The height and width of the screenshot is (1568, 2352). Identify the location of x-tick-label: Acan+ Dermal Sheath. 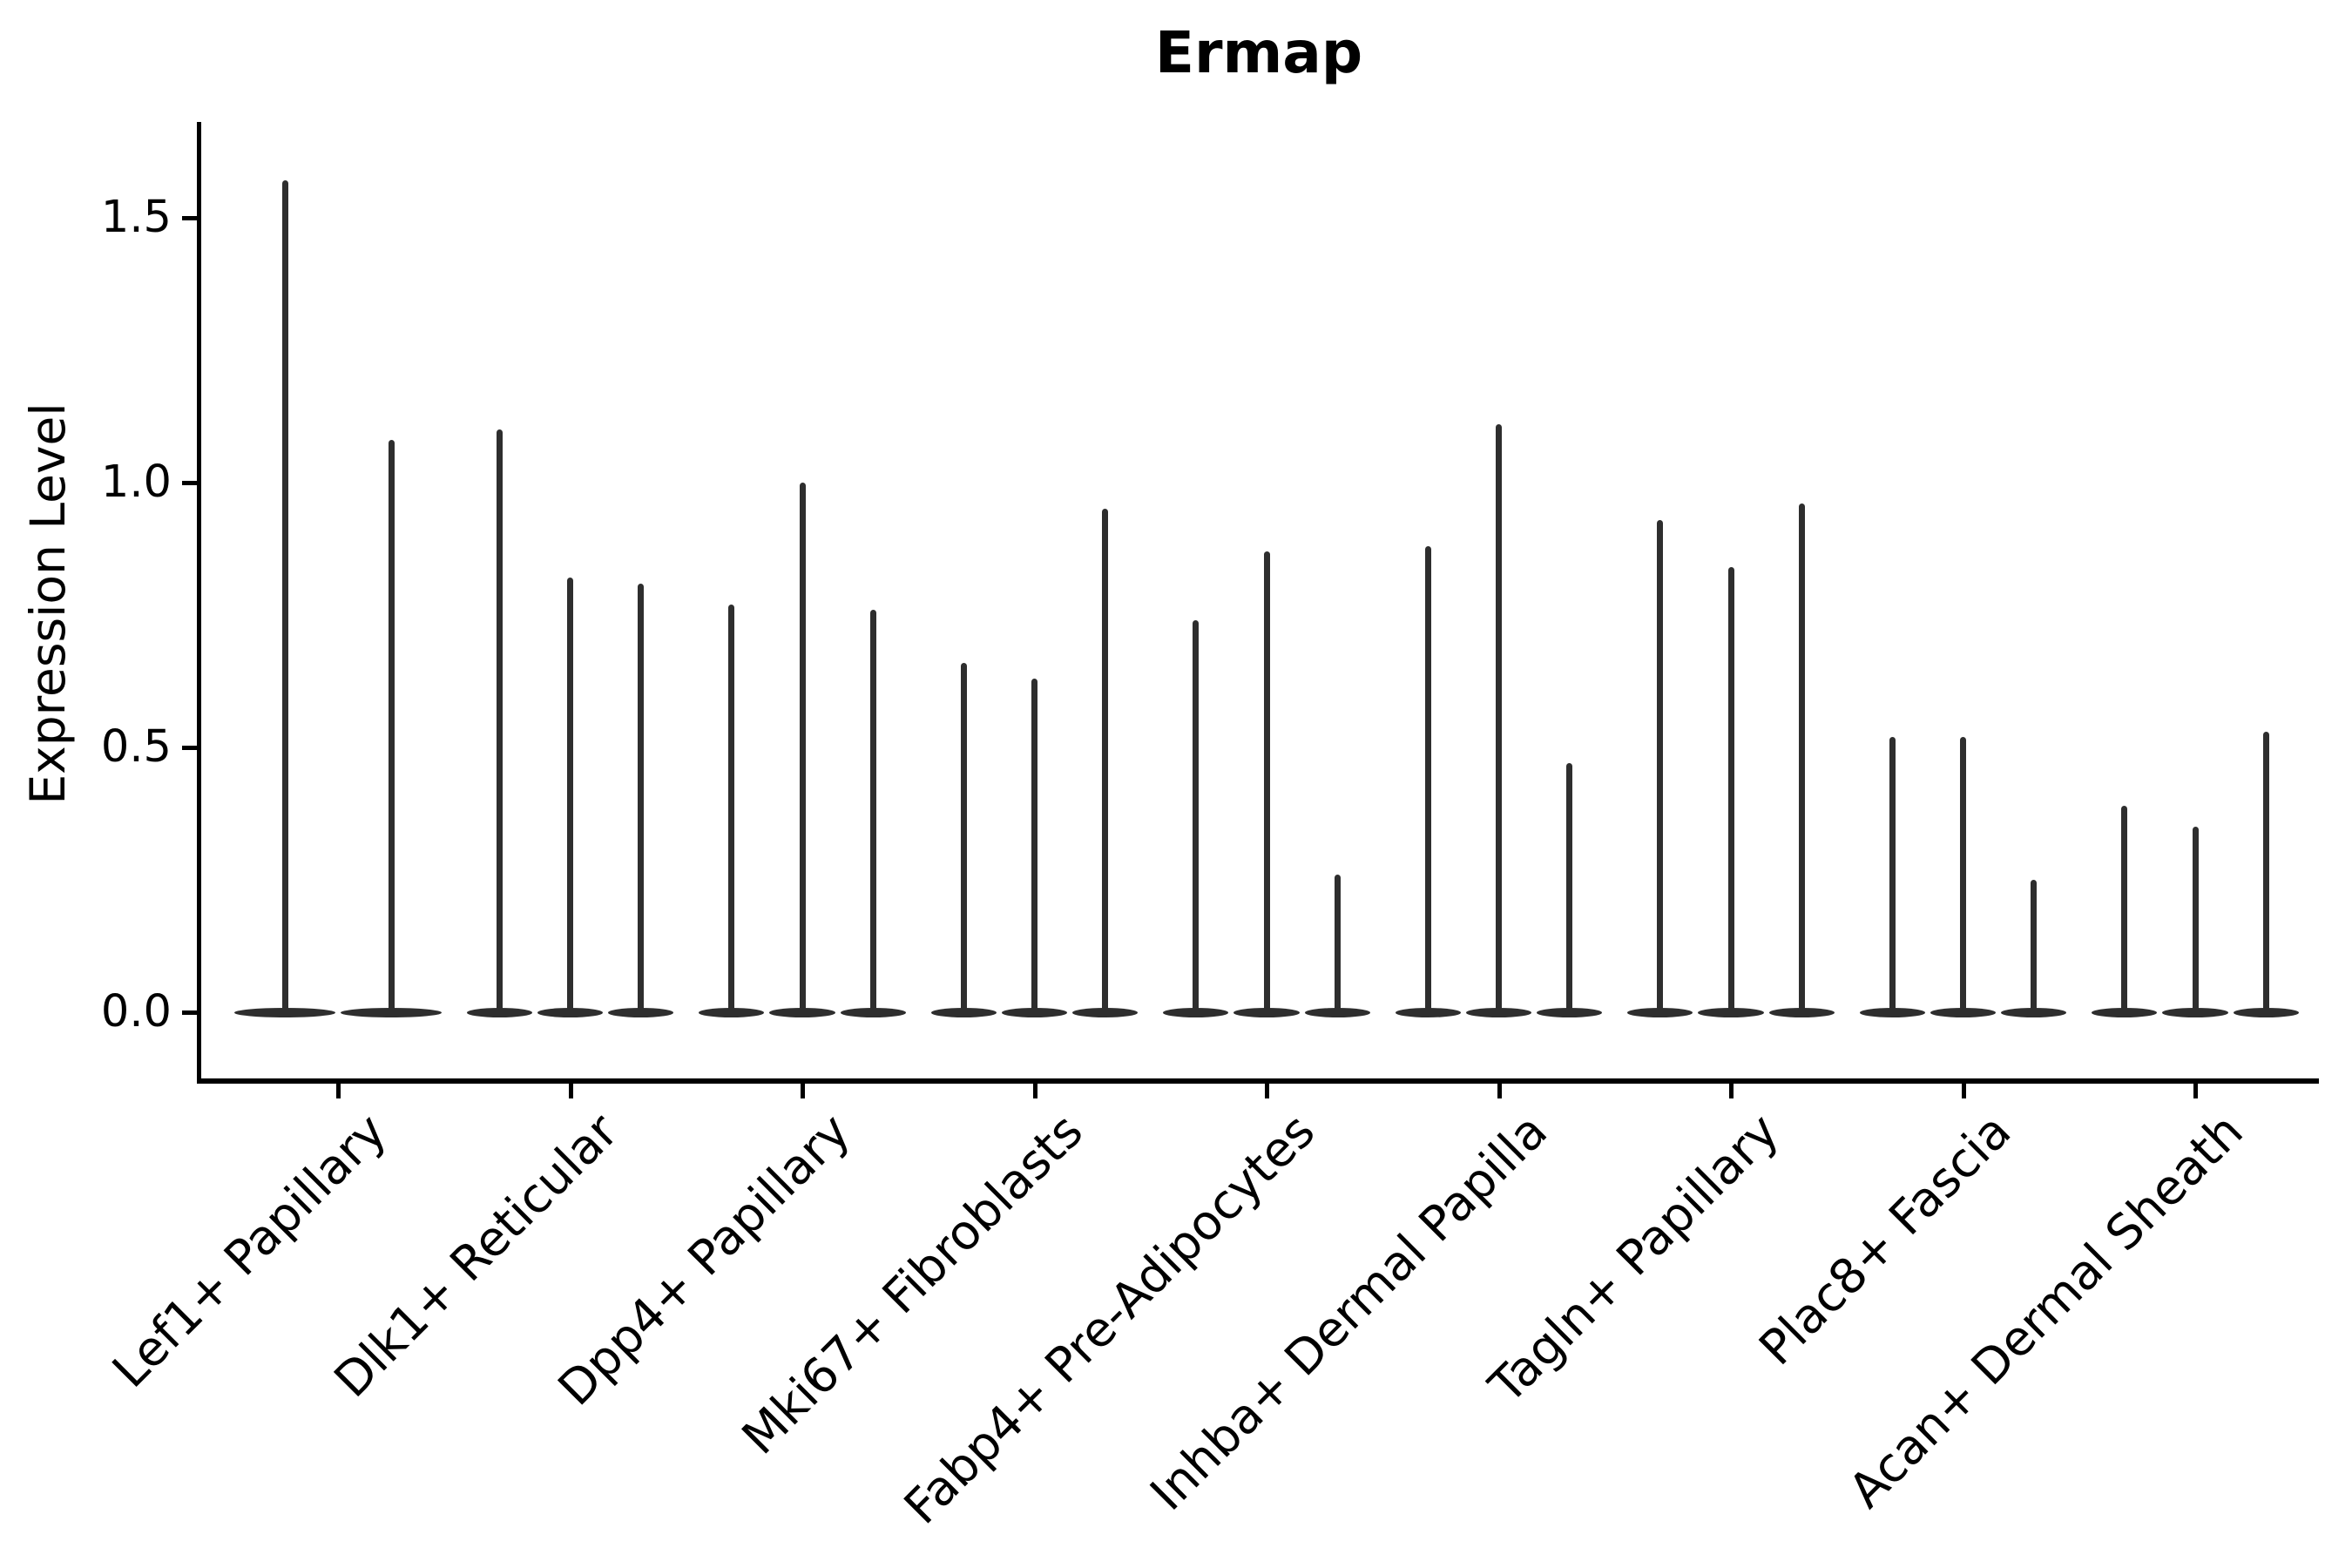
(2046, 1311).